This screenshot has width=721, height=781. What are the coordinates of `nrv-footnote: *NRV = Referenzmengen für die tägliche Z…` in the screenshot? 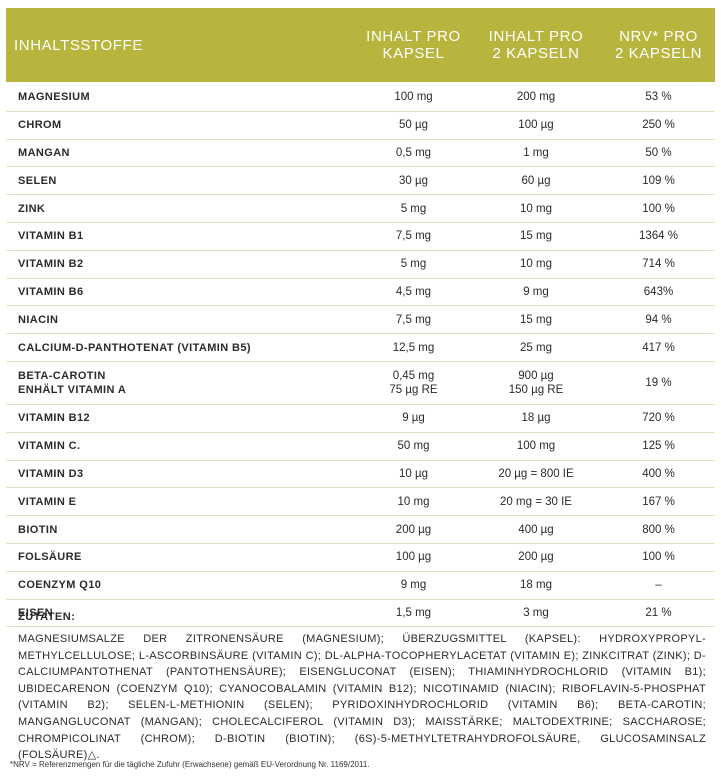 It's located at (190, 764).